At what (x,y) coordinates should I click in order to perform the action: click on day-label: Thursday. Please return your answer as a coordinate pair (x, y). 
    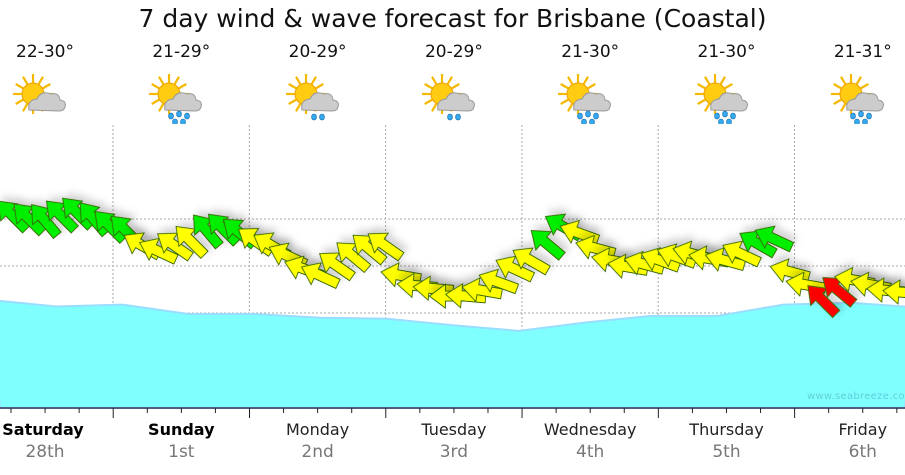
    Looking at the image, I should click on (726, 429).